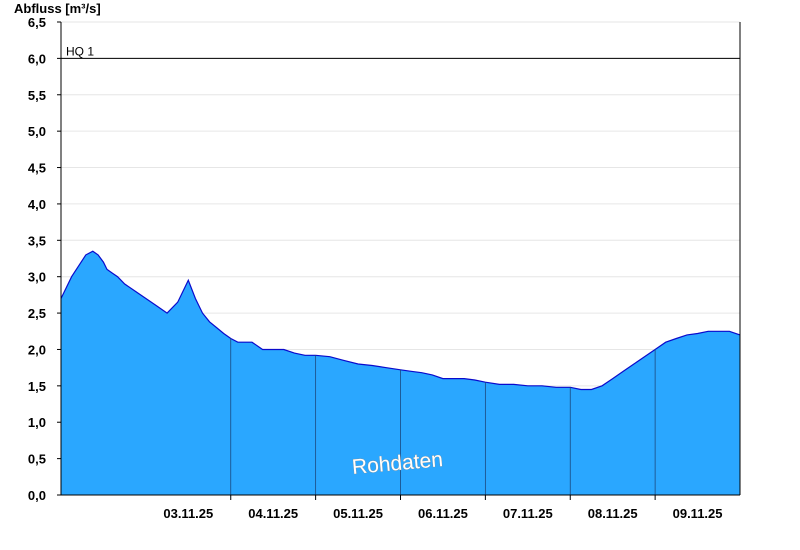  I want to click on x-tick-label: 09.11.25, so click(698, 513).